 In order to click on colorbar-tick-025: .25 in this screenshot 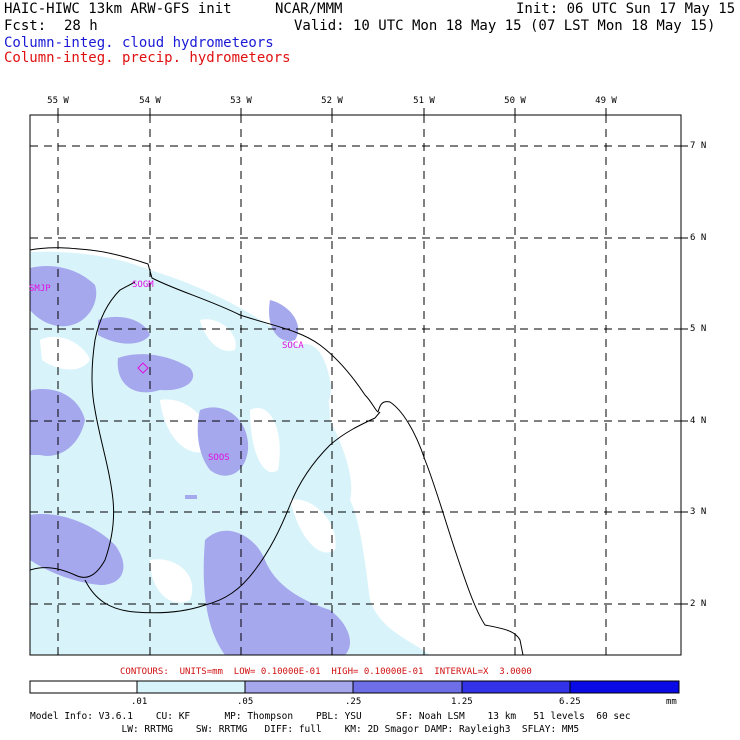, I will do `click(353, 702)`.